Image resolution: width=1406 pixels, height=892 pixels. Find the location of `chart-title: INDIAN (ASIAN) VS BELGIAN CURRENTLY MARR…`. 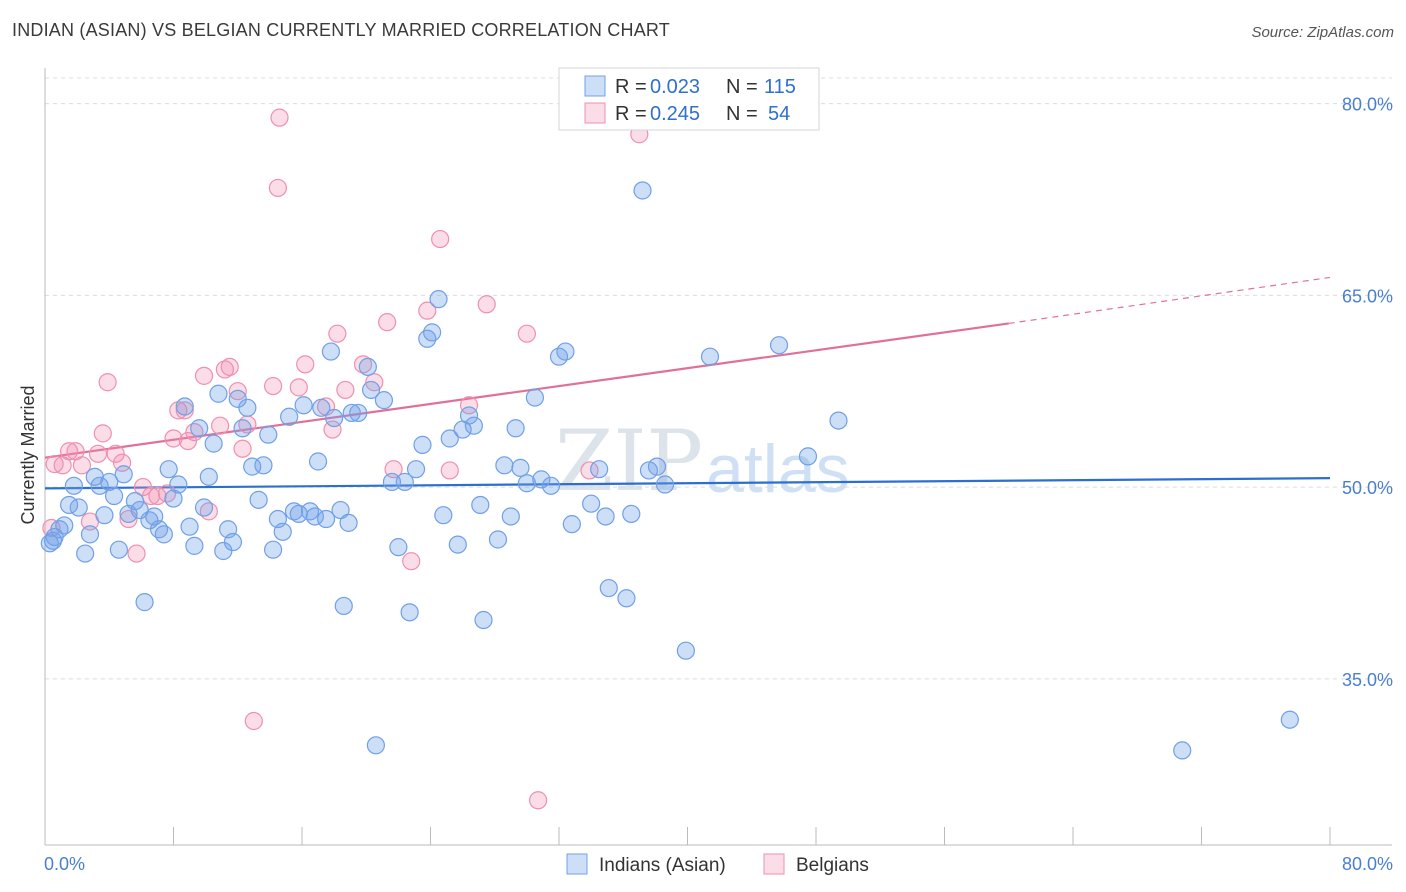

chart-title: INDIAN (ASIAN) VS BELGIAN CURRENTLY MARR… is located at coordinates (341, 30).